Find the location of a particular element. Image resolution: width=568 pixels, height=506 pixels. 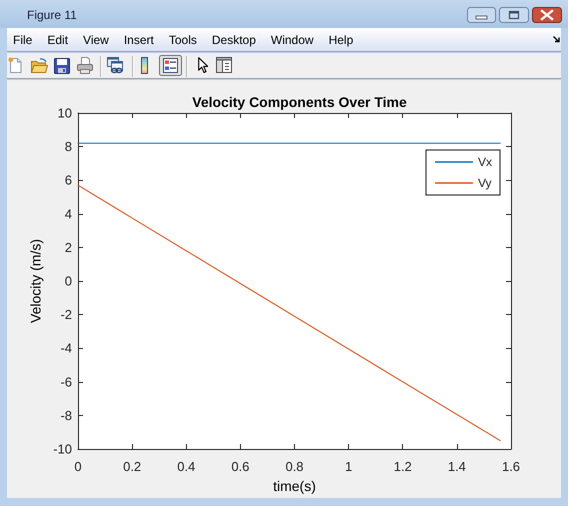

x-tick-label: 0.2 is located at coordinates (132, 466).